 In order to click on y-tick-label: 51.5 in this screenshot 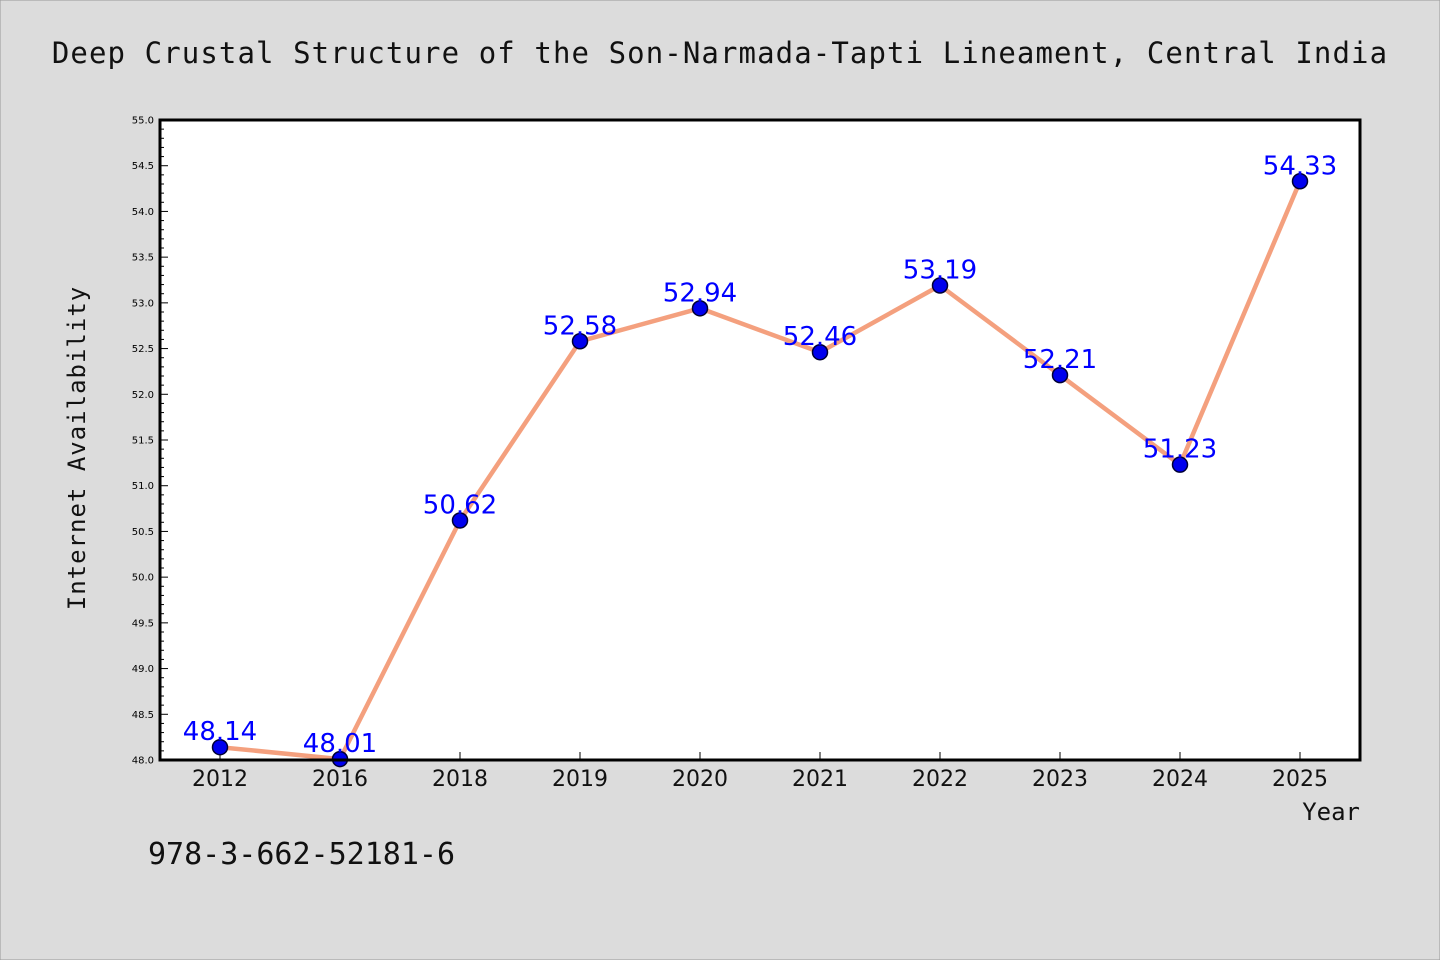, I will do `click(143, 441)`.